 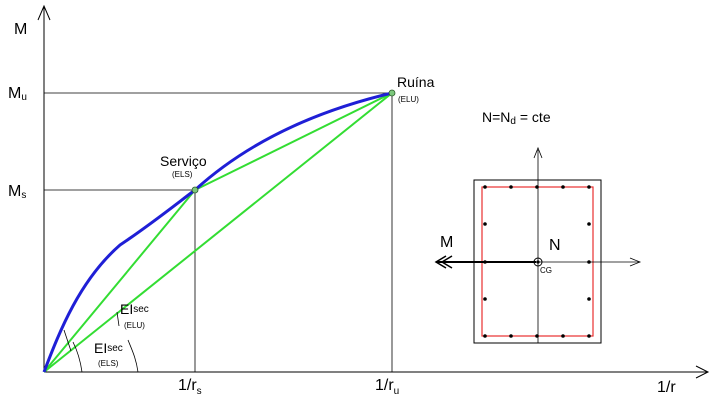 I want to click on y-axis-arrow, so click(x=44, y=12).